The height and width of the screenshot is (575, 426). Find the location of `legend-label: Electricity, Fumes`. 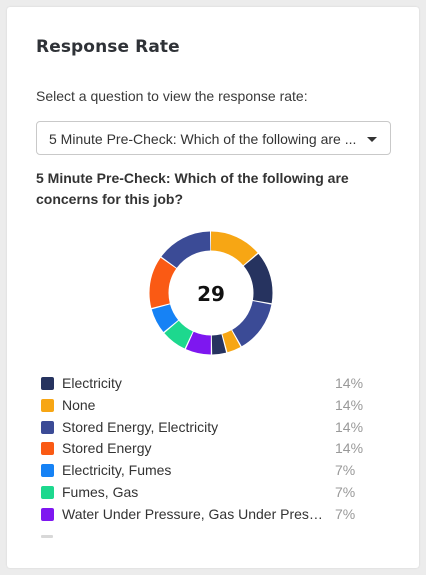

legend-label: Electricity, Fumes is located at coordinates (117, 470).